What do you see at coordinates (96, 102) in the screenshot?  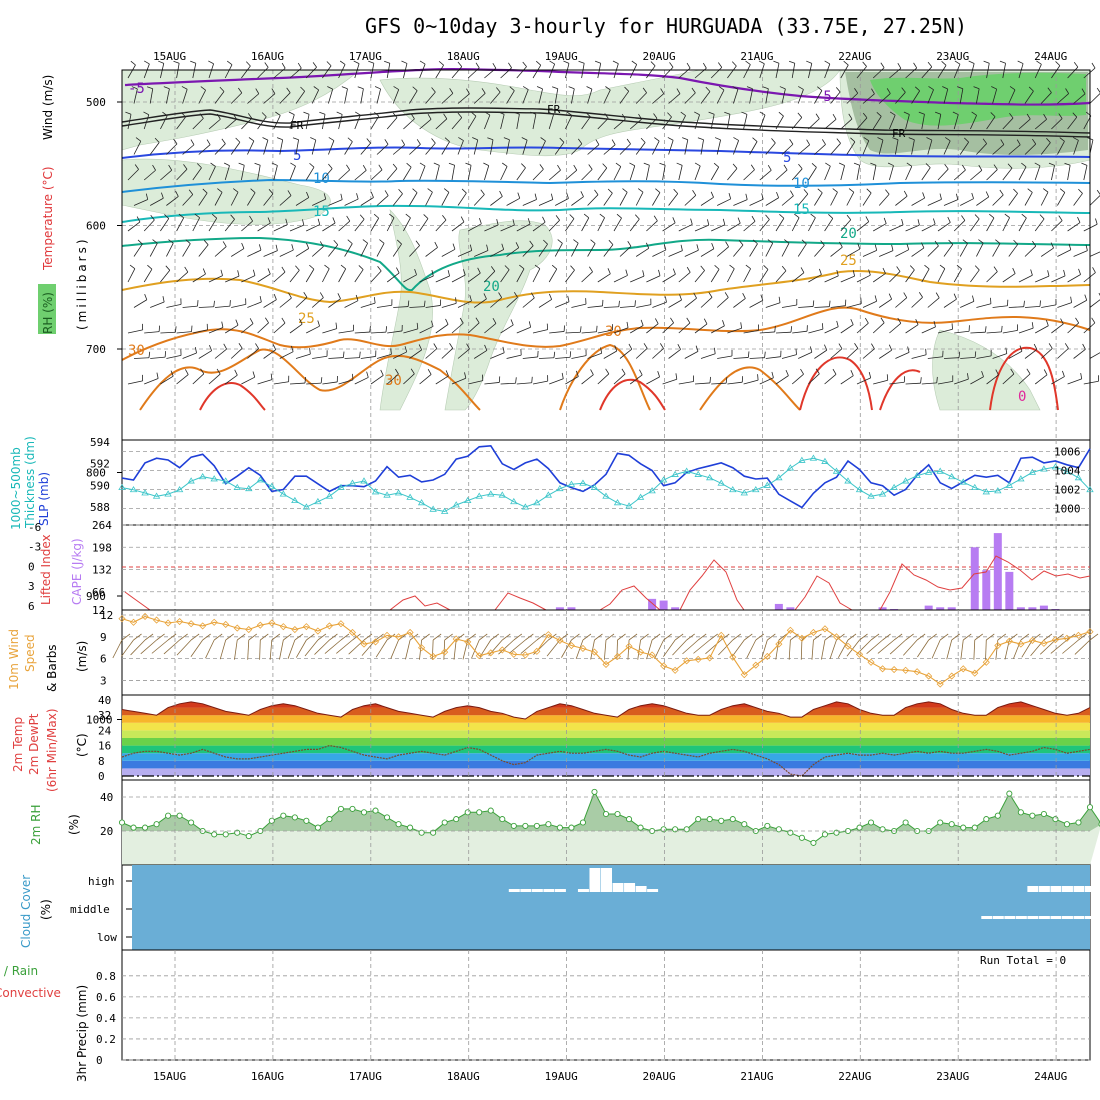 I see `pressure-tick-label: 500` at bounding box center [96, 102].